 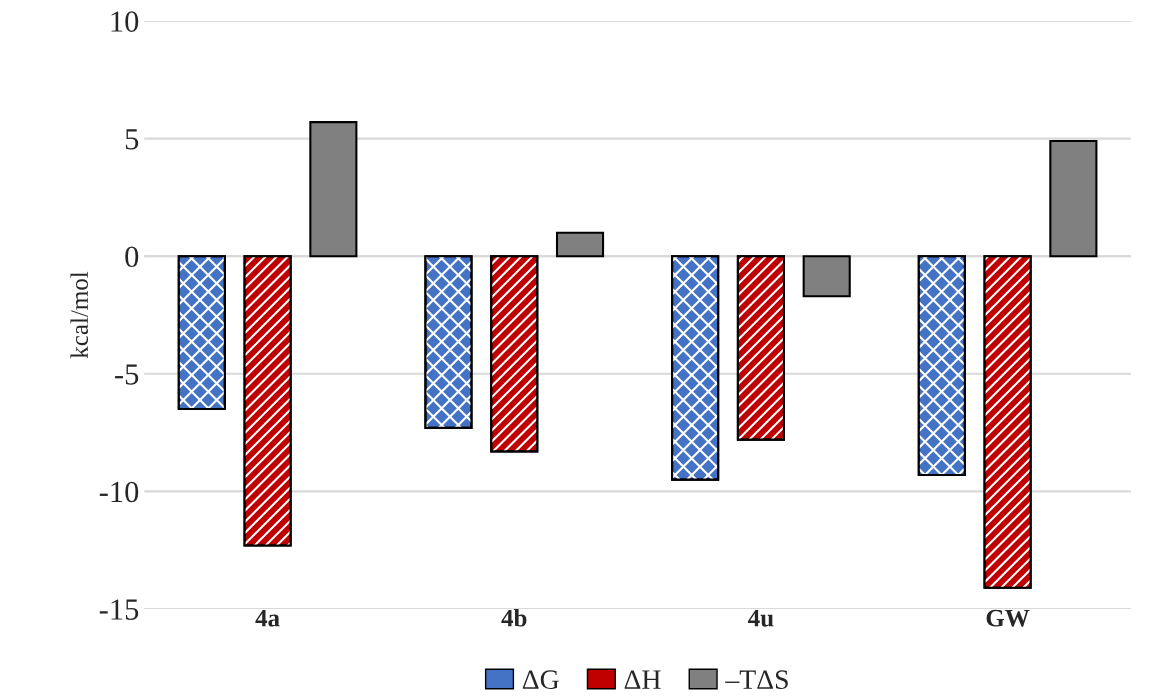 I want to click on x-tick-label: 4a, so click(x=267, y=618).